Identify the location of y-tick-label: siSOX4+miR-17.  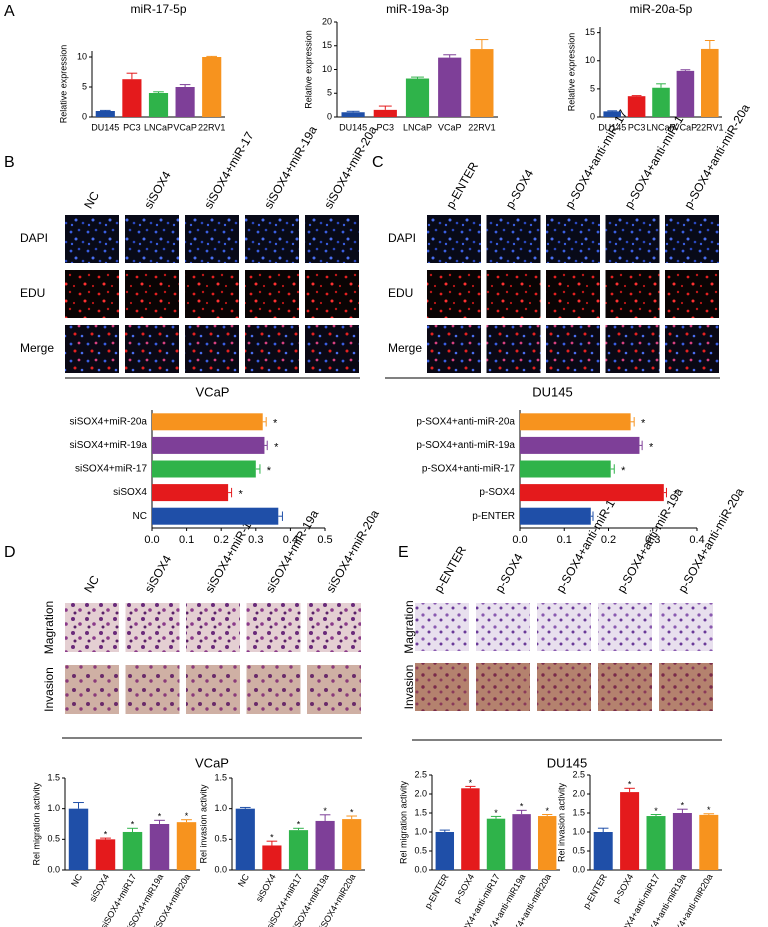
(111, 469).